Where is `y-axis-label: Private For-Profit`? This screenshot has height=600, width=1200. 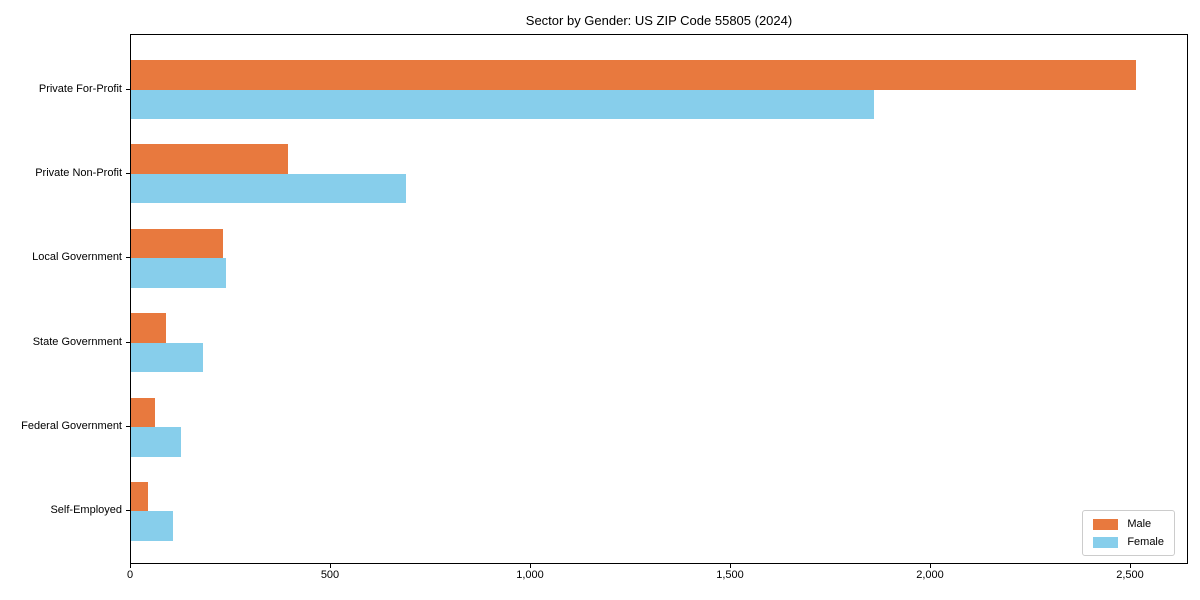
y-axis-label: Private For-Profit is located at coordinates (80, 88).